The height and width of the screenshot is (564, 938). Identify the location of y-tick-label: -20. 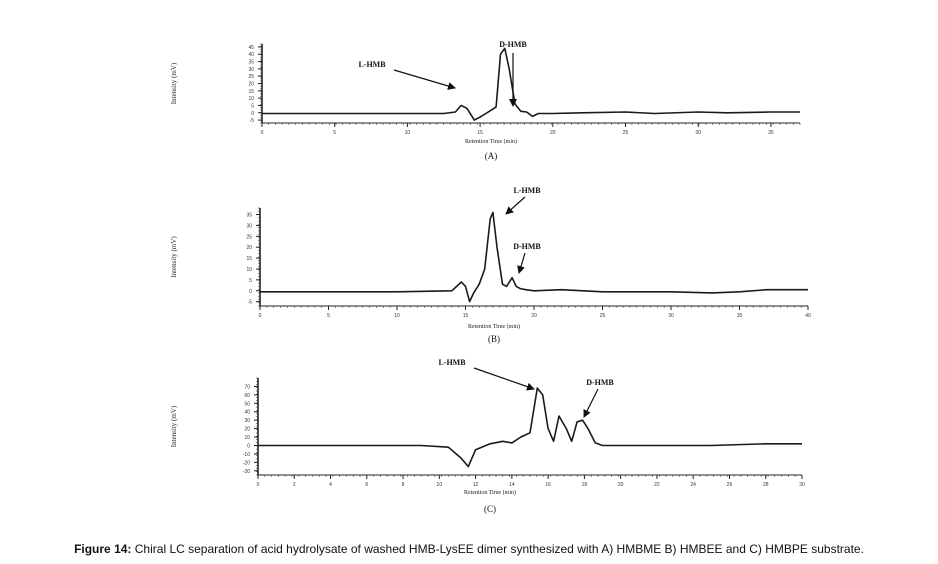
(246, 463).